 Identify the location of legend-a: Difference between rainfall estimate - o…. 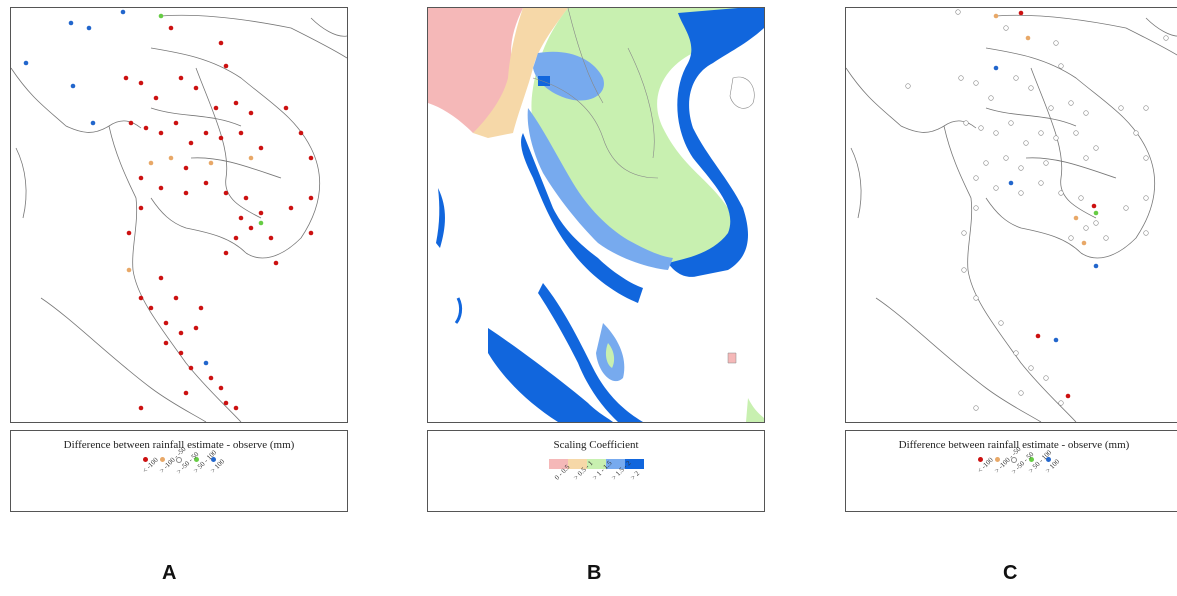
(179, 471).